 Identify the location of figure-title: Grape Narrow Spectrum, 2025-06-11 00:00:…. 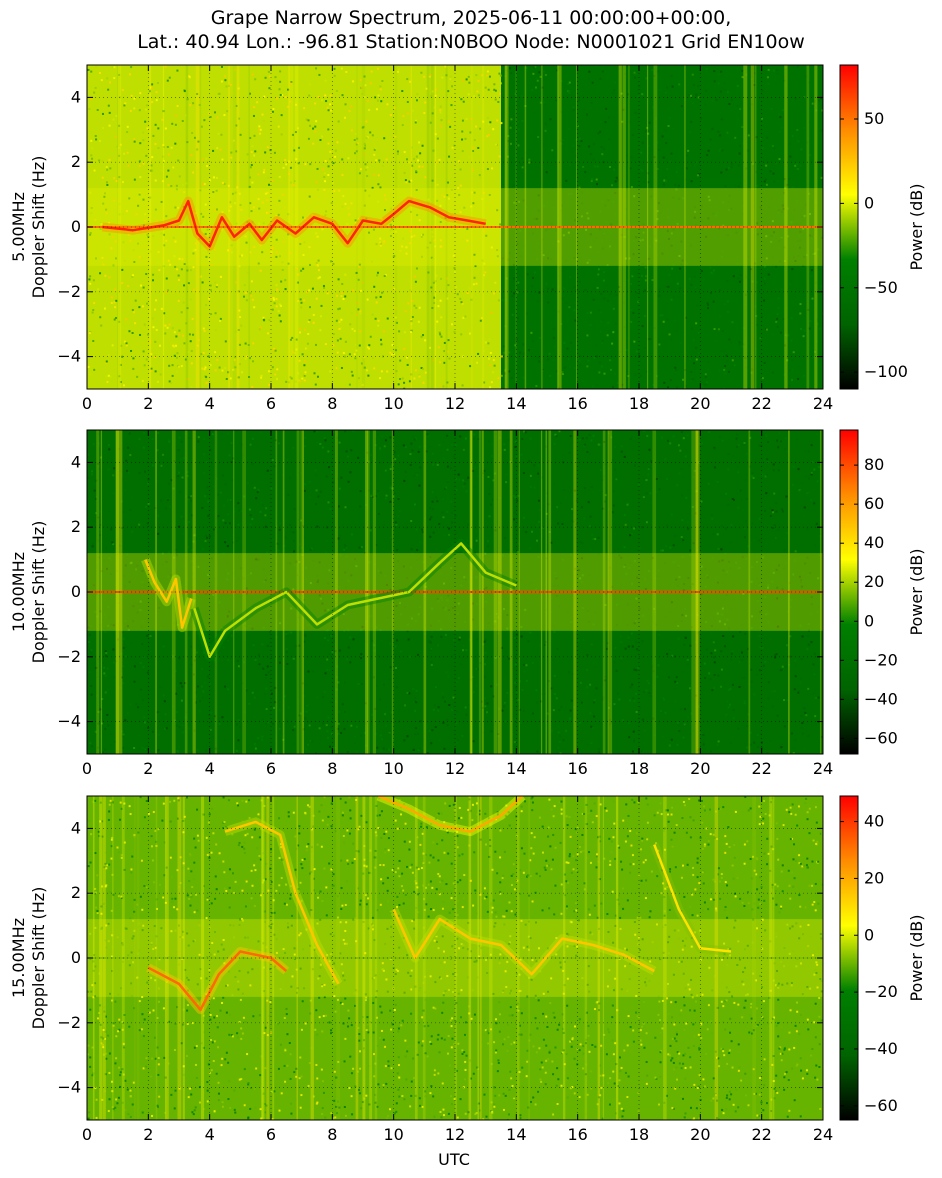
(471, 30).